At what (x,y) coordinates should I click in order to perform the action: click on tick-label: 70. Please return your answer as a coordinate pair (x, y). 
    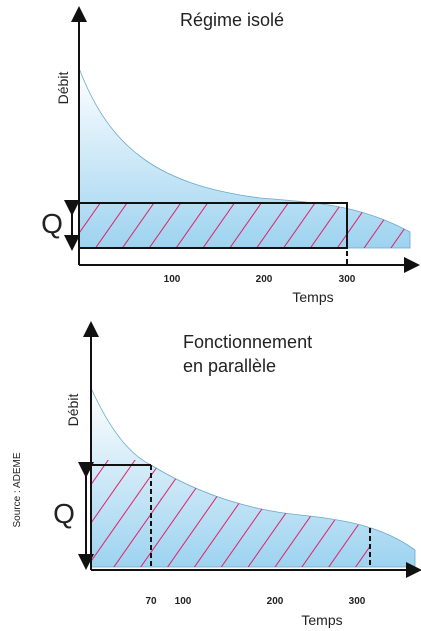
    Looking at the image, I should click on (151, 601).